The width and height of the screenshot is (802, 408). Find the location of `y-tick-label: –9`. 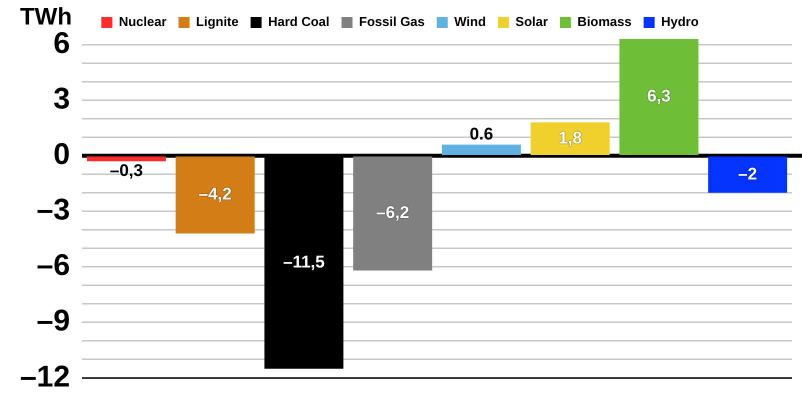

y-tick-label: –9 is located at coordinates (53, 321).